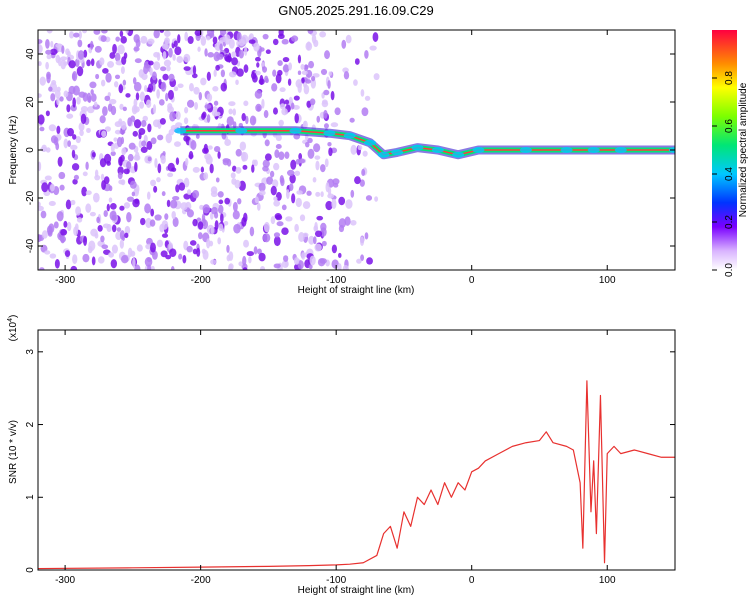 Image resolution: width=750 pixels, height=605 pixels. What do you see at coordinates (472, 280) in the screenshot?
I see `top-x-tick-label: 0` at bounding box center [472, 280].